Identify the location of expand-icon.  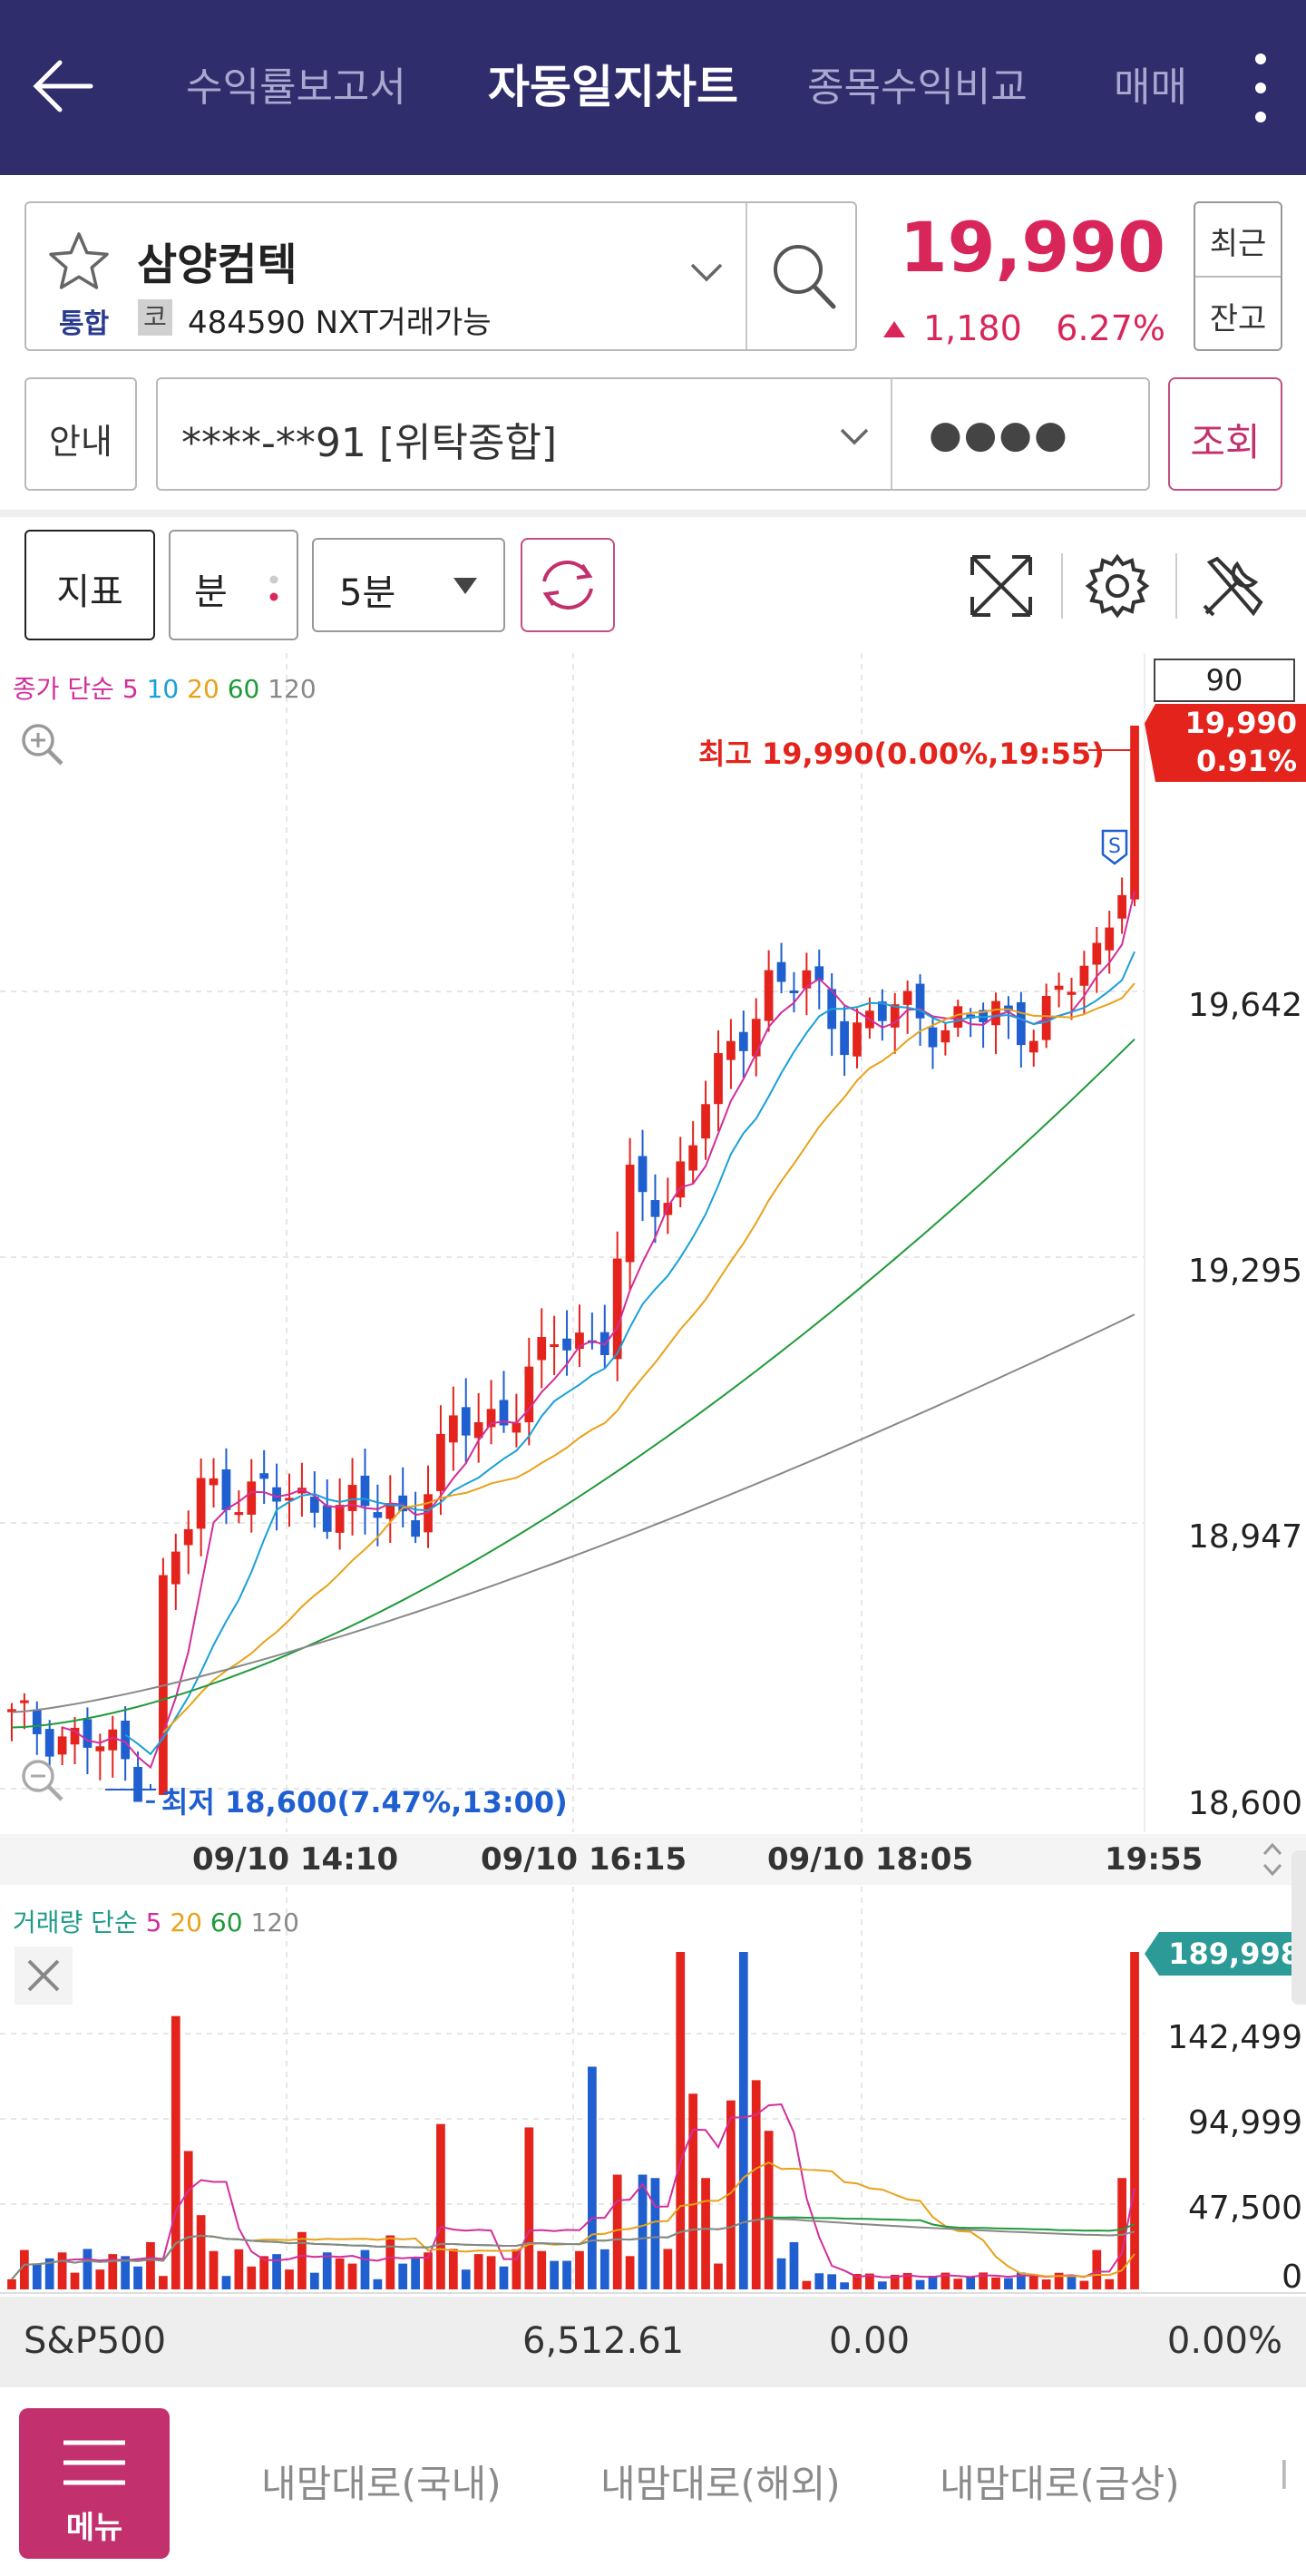
(1002, 586).